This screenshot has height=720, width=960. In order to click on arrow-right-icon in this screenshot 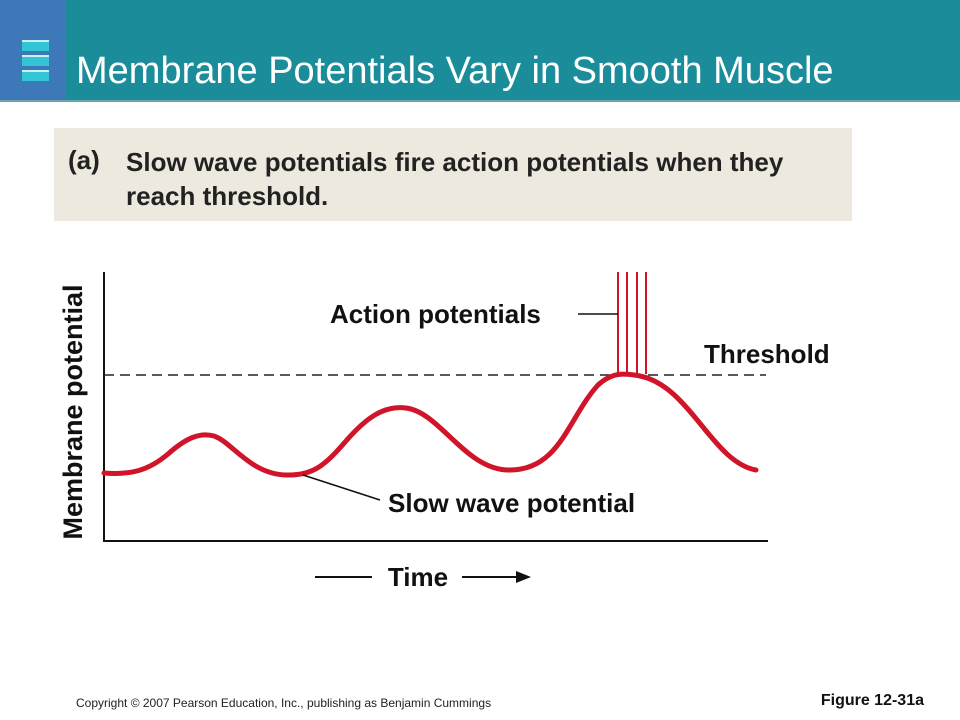, I will do `click(523, 577)`.